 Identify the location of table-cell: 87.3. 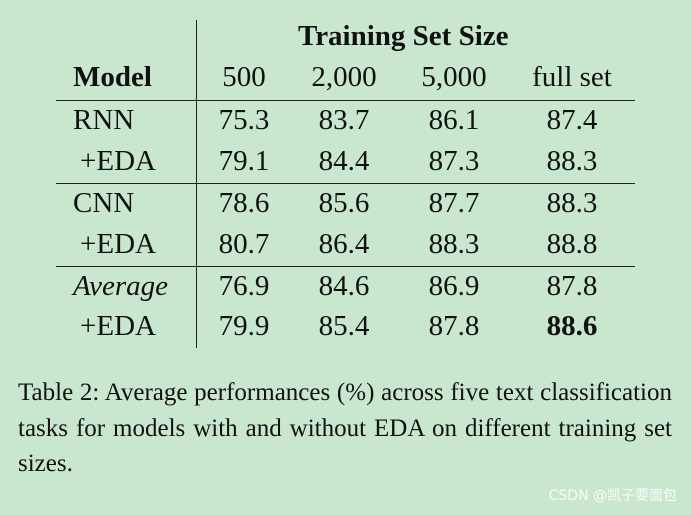
(454, 161).